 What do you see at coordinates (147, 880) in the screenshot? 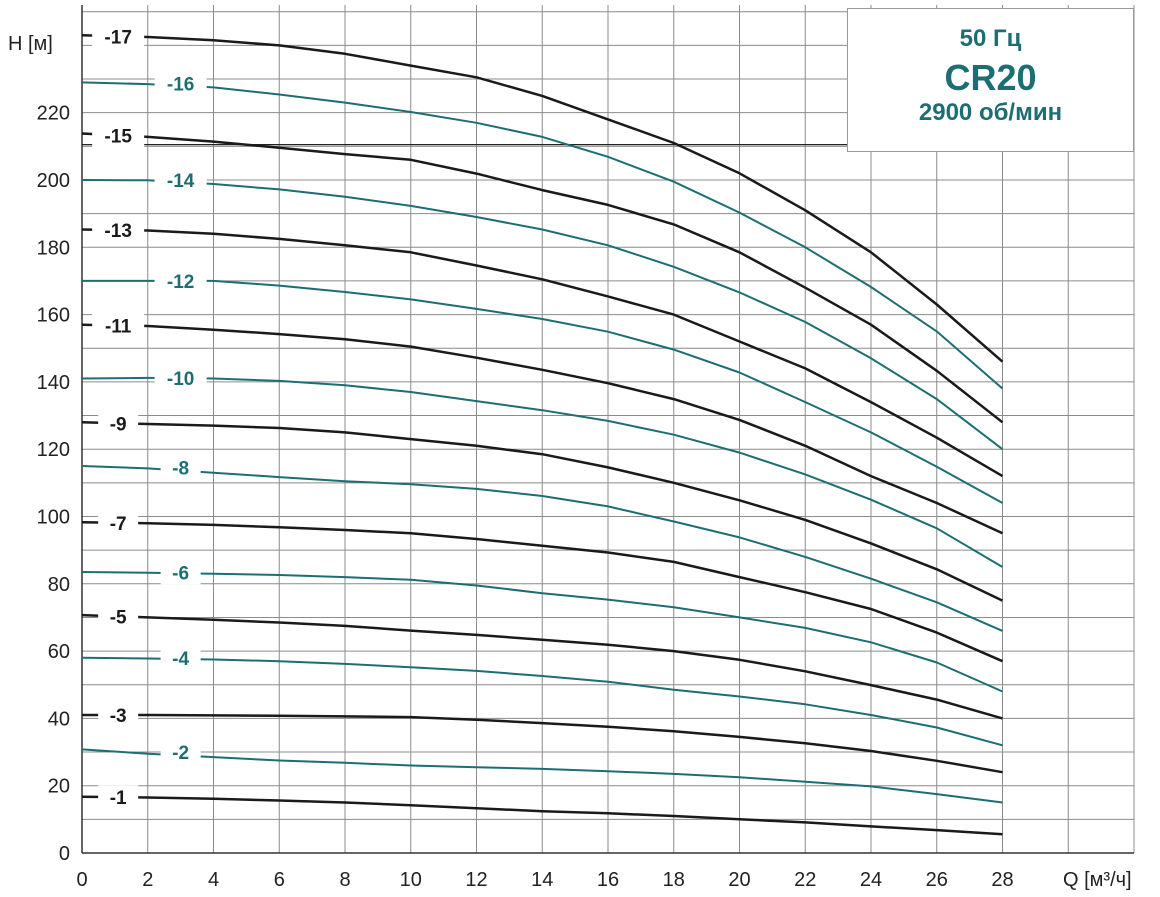
I see `x-tick-label: 2` at bounding box center [147, 880].